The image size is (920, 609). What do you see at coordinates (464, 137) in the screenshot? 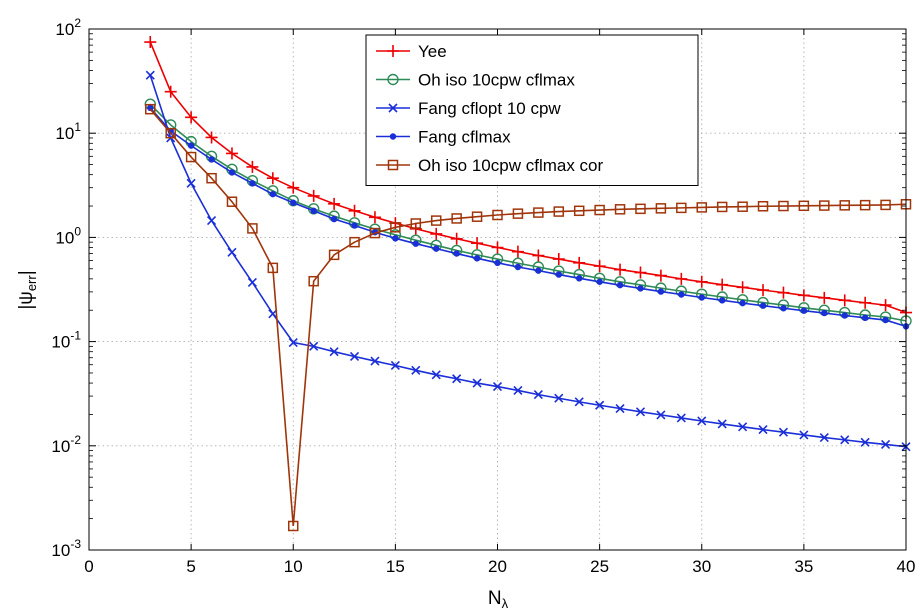
I see `legend-label: Fang cflmax` at bounding box center [464, 137].